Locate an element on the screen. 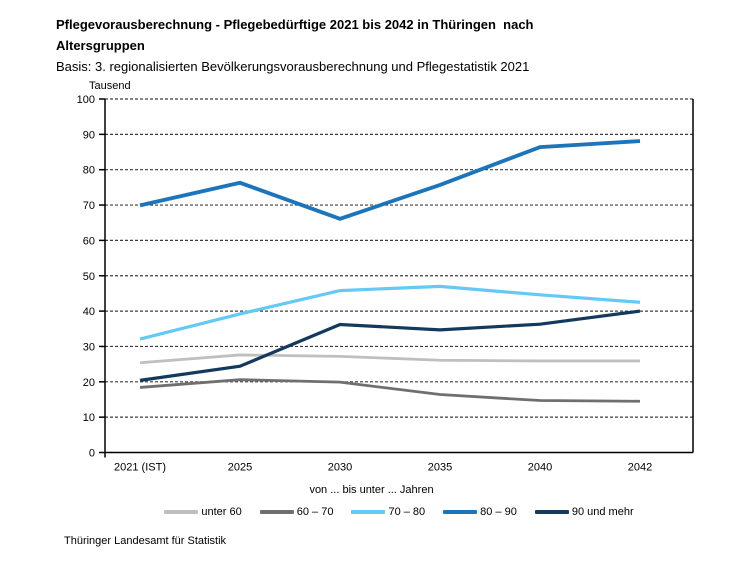 Image resolution: width=743 pixels, height=571 pixels. y-tick-label: 40 is located at coordinates (89, 312).